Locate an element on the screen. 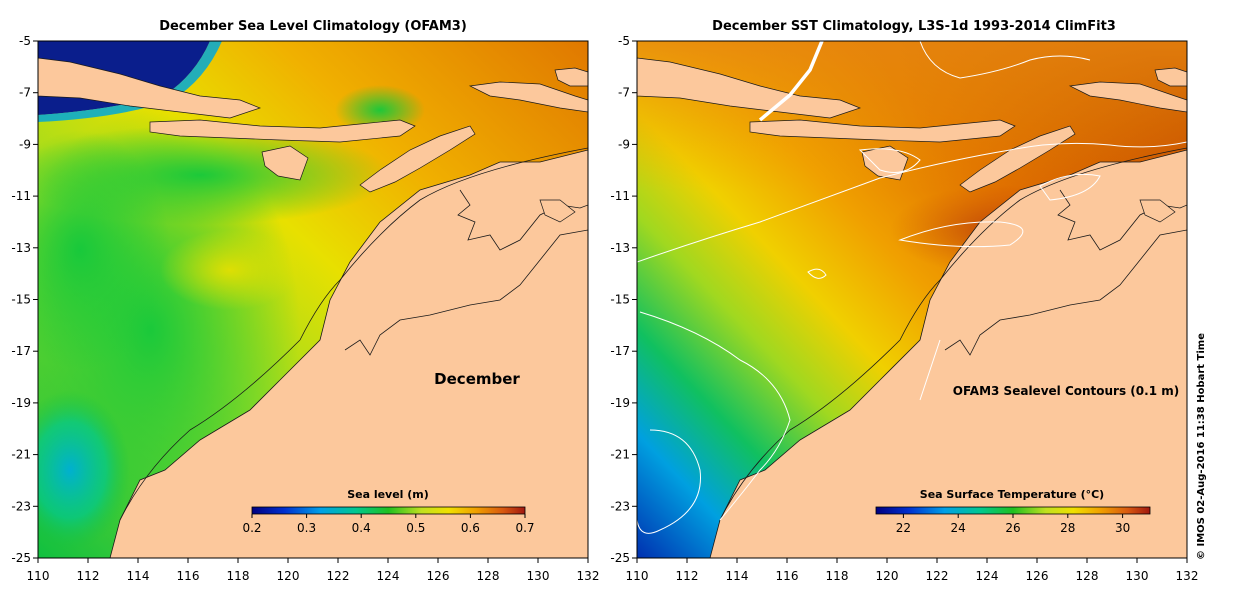 The image size is (1250, 590). sst-y-tick-label: -15 is located at coordinates (620, 300).